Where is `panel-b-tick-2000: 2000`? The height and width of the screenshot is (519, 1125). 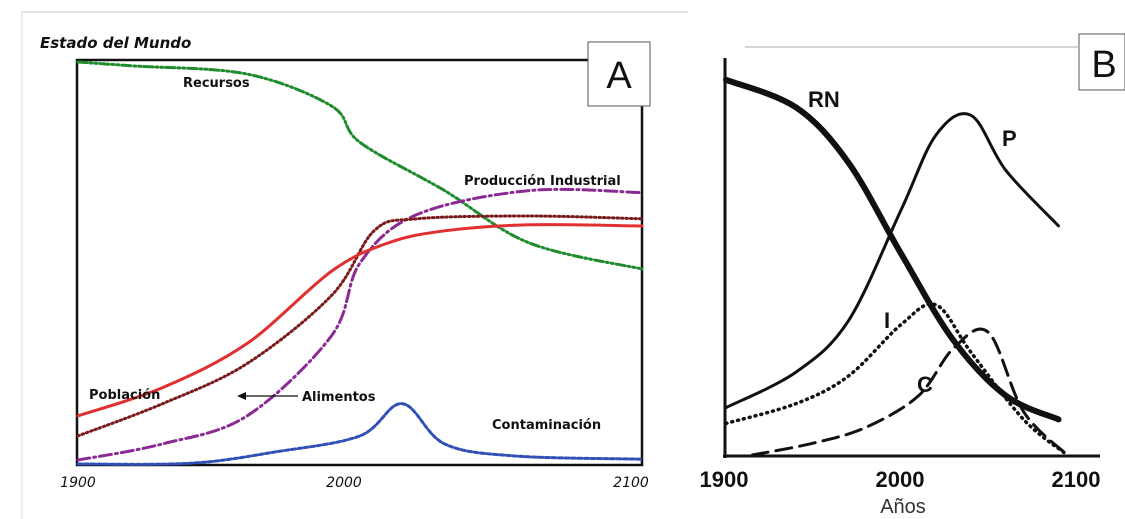
panel-b-tick-2000: 2000 is located at coordinates (900, 479).